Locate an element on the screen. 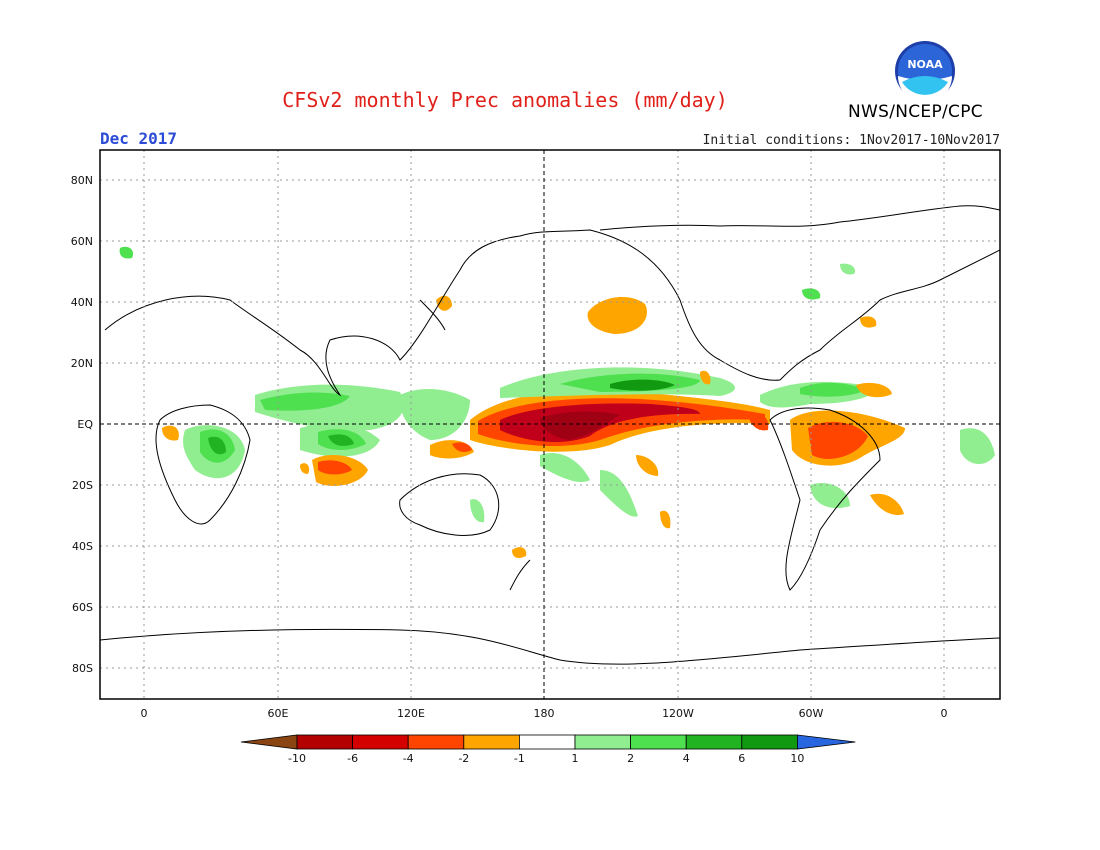 The height and width of the screenshot is (850, 1100). lon-label: 120E is located at coordinates (411, 713).